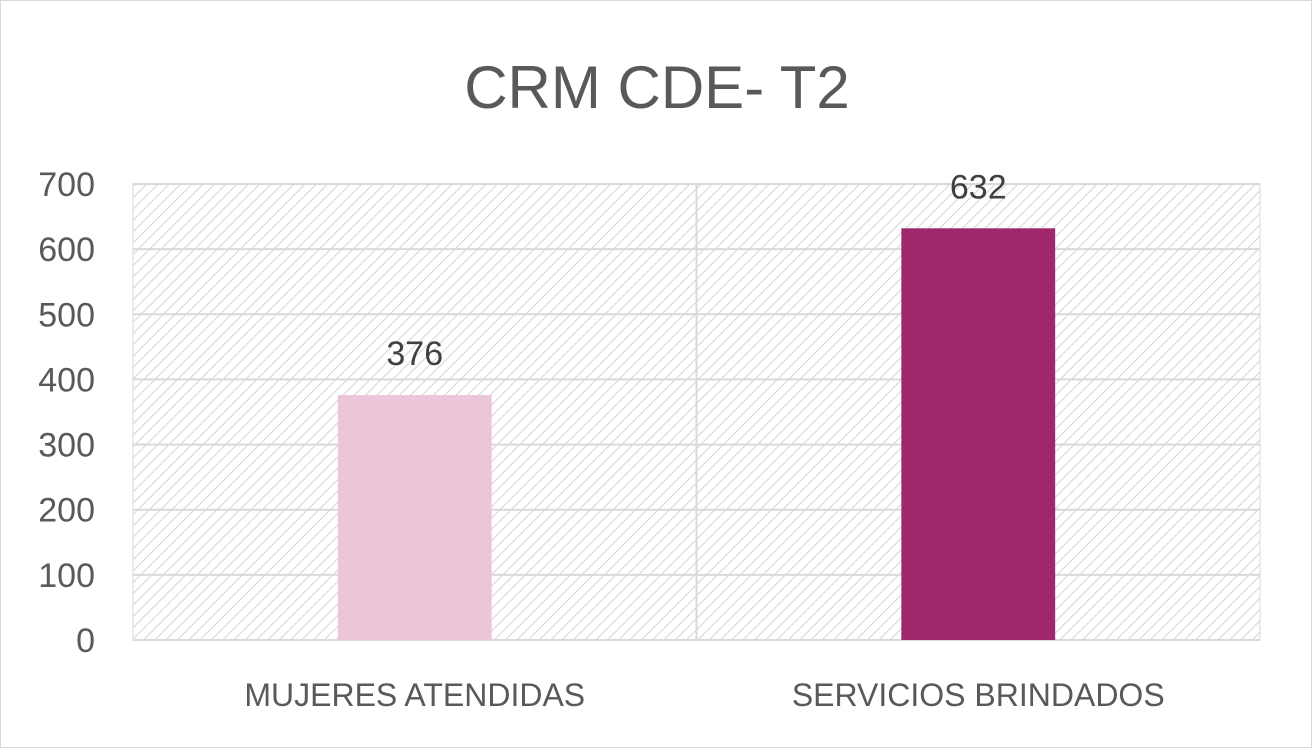  I want to click on y-tick-label: 400, so click(66, 380).